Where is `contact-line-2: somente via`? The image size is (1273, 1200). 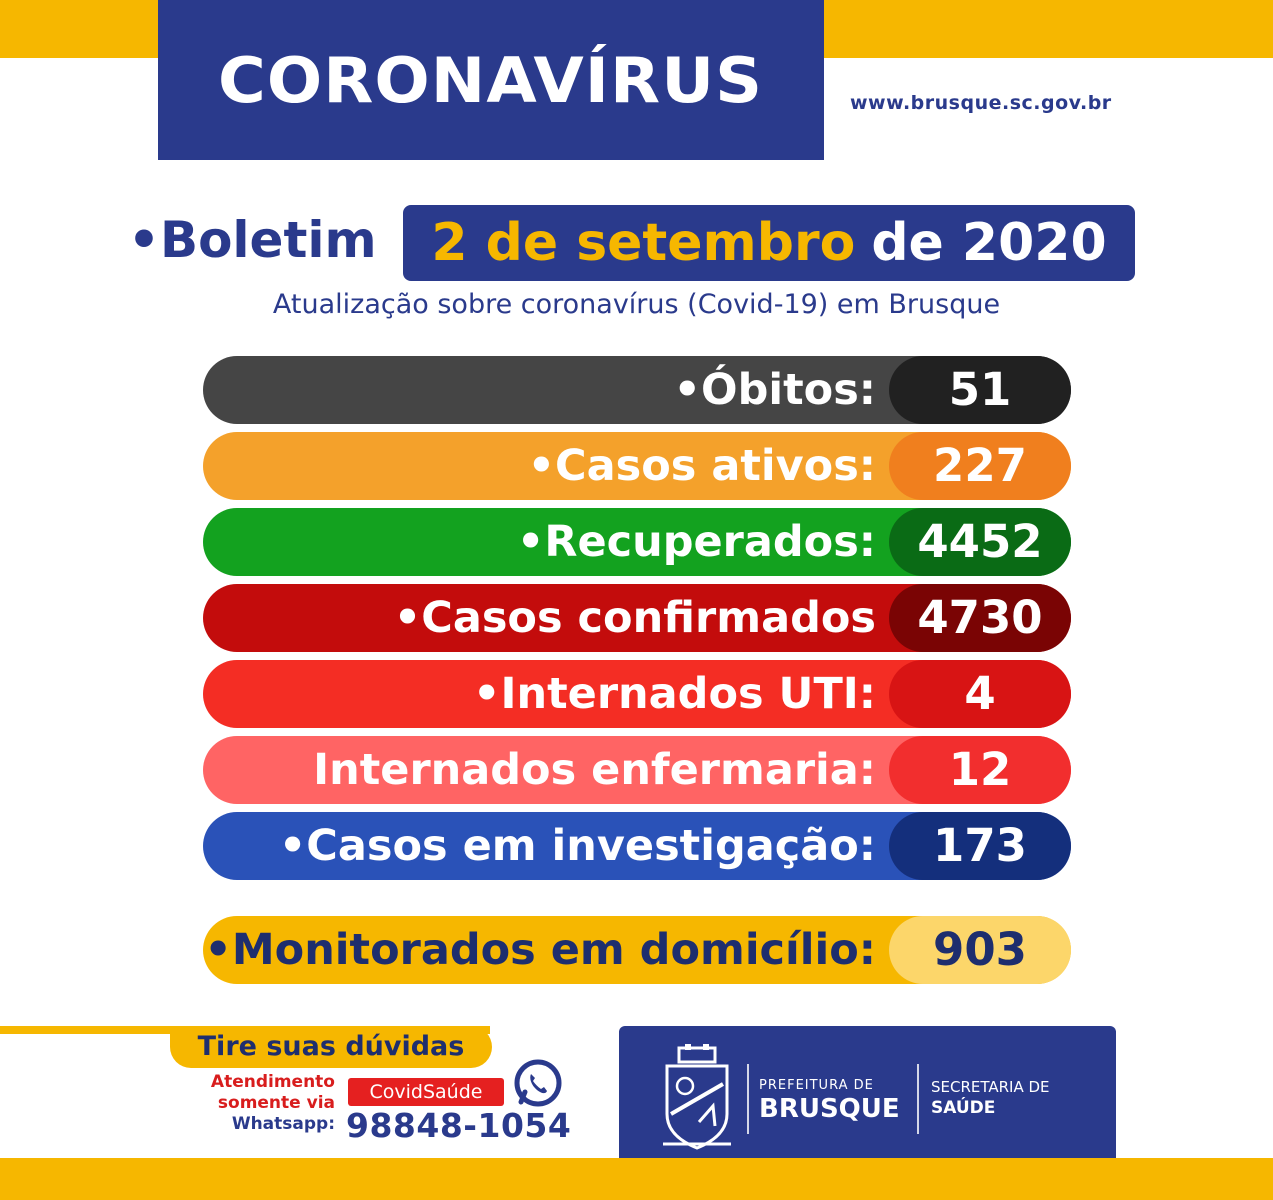
contact-line-2: somente via is located at coordinates (276, 1103).